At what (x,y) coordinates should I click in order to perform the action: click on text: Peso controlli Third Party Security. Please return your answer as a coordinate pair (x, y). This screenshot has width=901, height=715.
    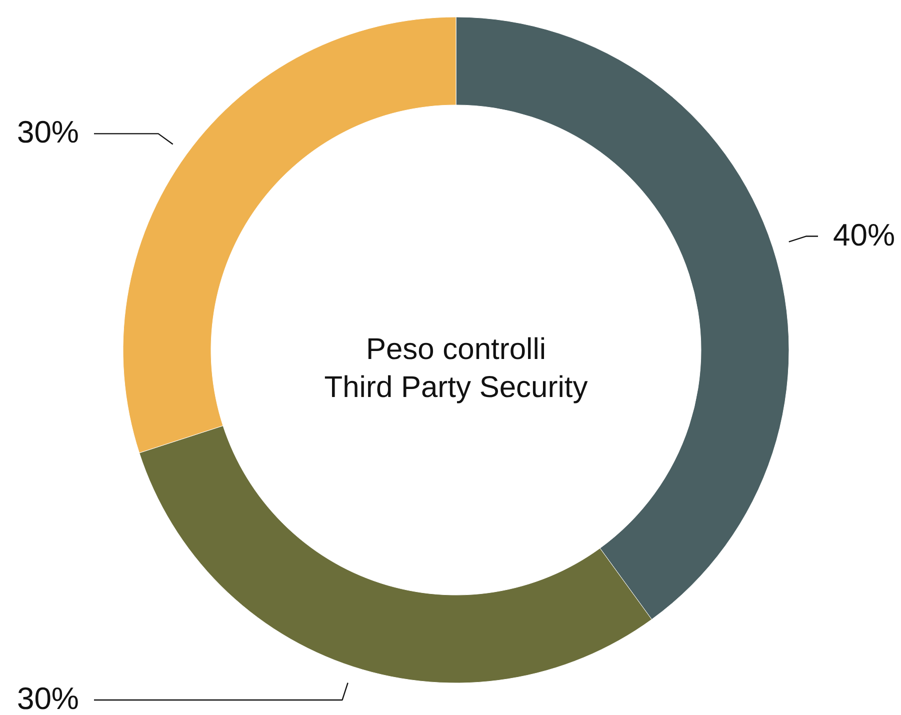
    Looking at the image, I should click on (456, 368).